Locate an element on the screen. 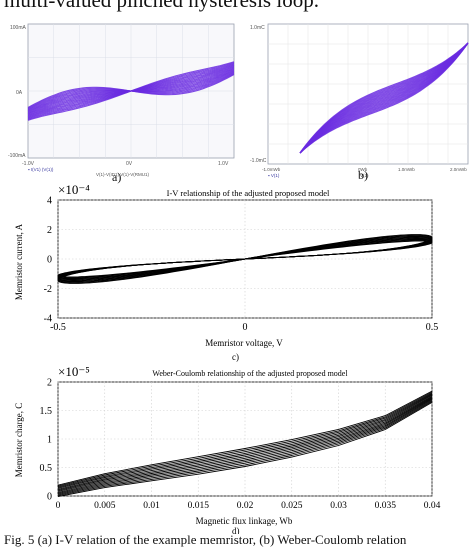 The height and width of the screenshot is (548, 474). chart-c-ytick: 4 is located at coordinates (49, 201).